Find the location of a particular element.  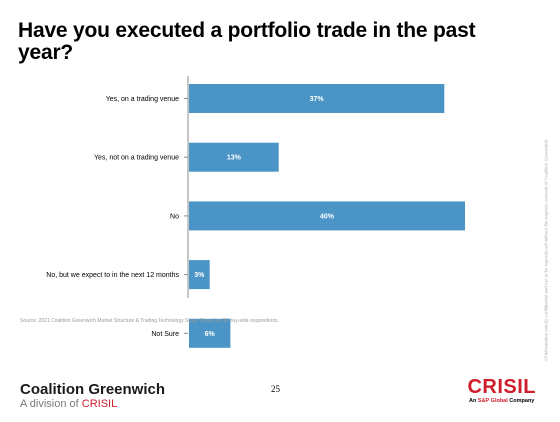

brand-subtitle-prefix: A division of is located at coordinates (51, 404).